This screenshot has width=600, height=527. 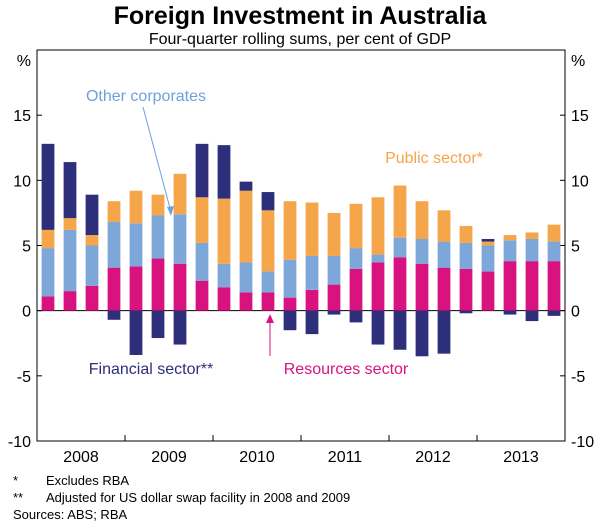 What do you see at coordinates (22, 116) in the screenshot?
I see `y-tick-label-left: 15` at bounding box center [22, 116].